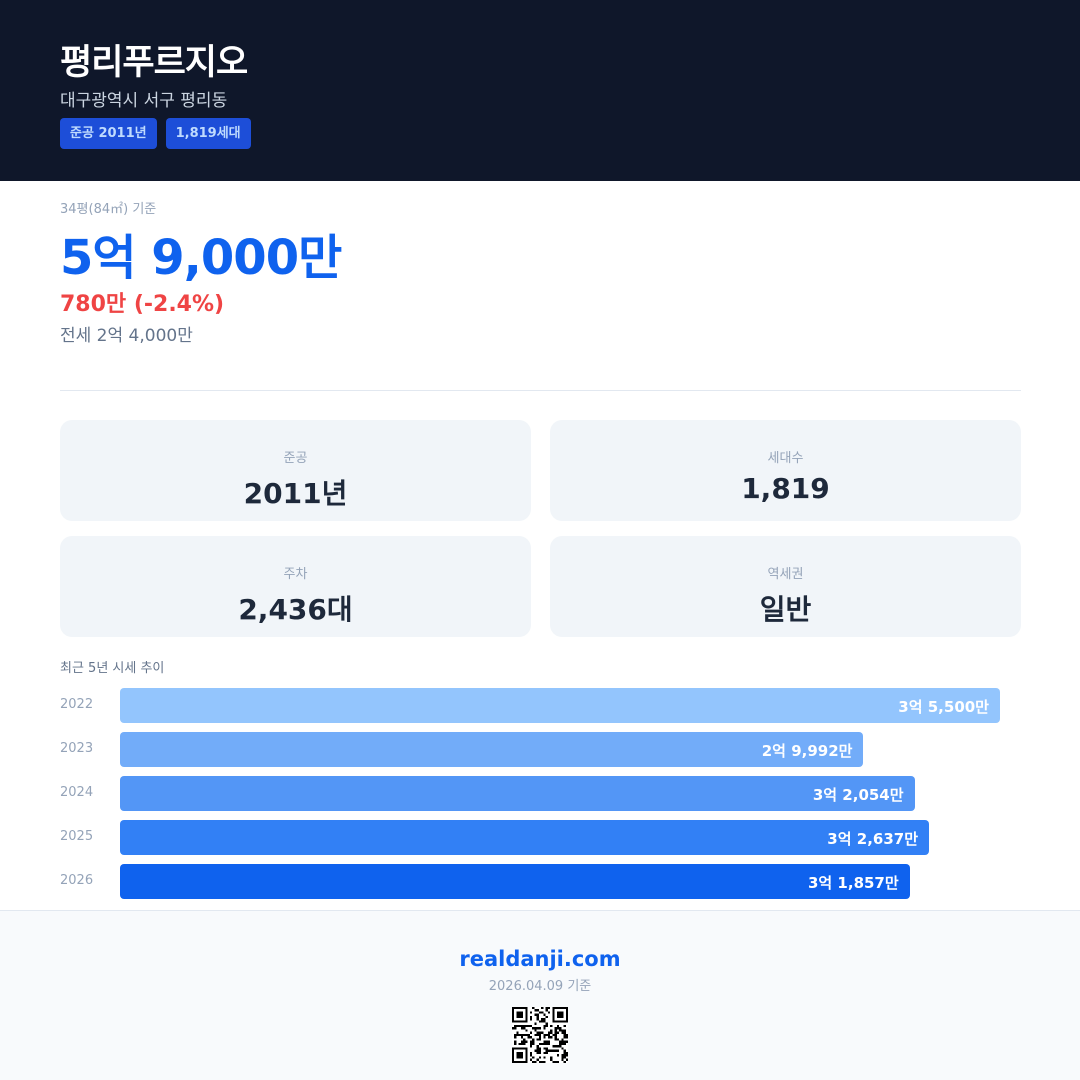 The image size is (1080, 1080). What do you see at coordinates (77, 792) in the screenshot?
I see `year-label: 2024` at bounding box center [77, 792].